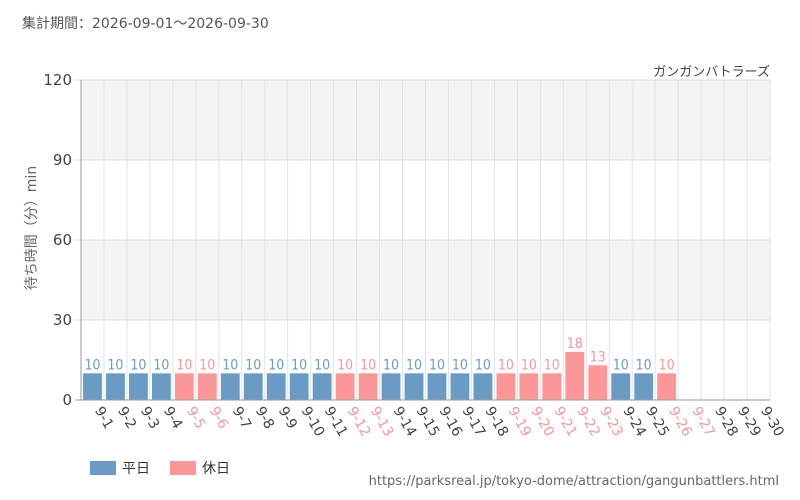  What do you see at coordinates (565, 422) in the screenshot?
I see `x-tick-label: 9-21` at bounding box center [565, 422].